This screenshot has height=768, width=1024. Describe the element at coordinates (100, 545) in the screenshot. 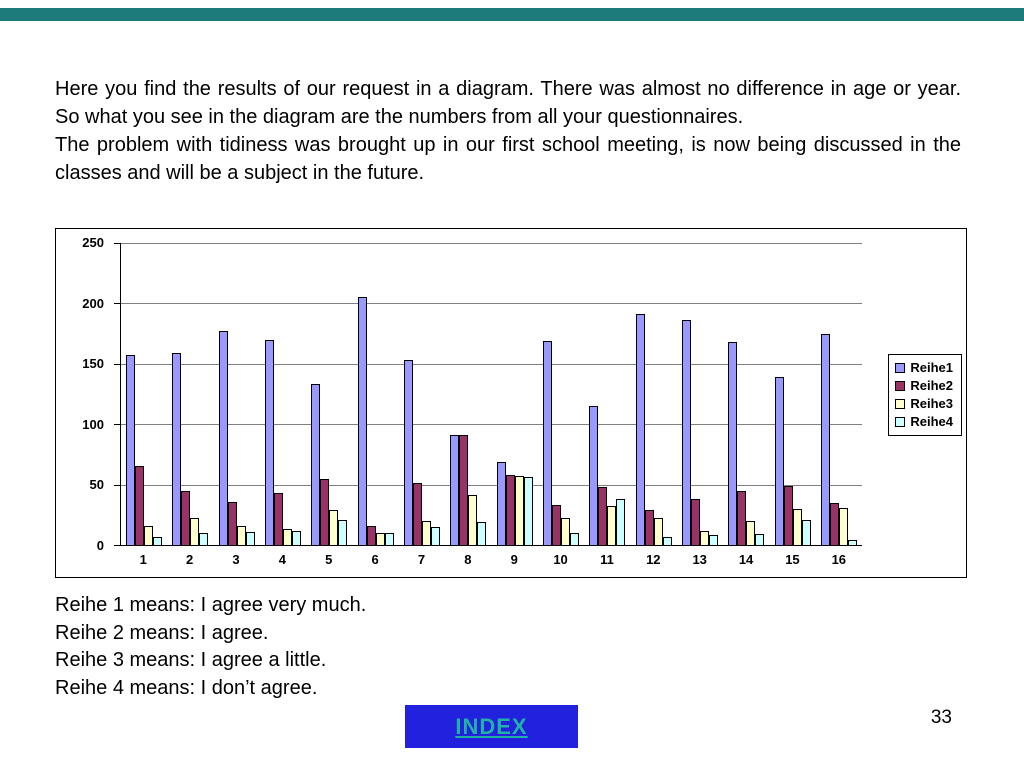

I see `y-tick-label: 0` at that location.